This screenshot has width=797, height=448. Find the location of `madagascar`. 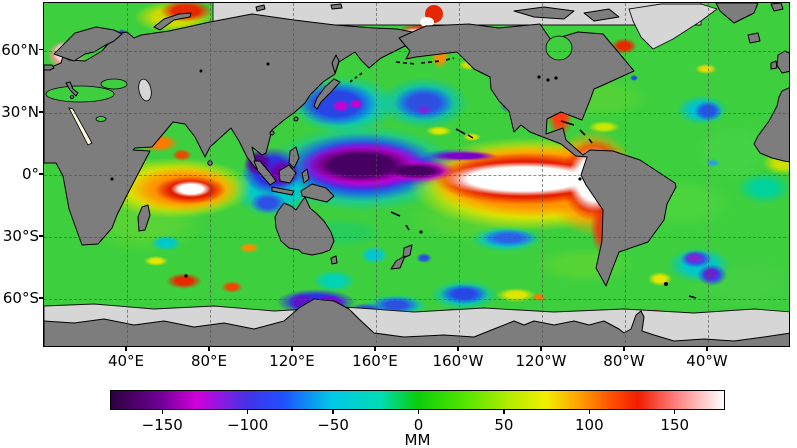

madagascar is located at coordinates (144, 218).